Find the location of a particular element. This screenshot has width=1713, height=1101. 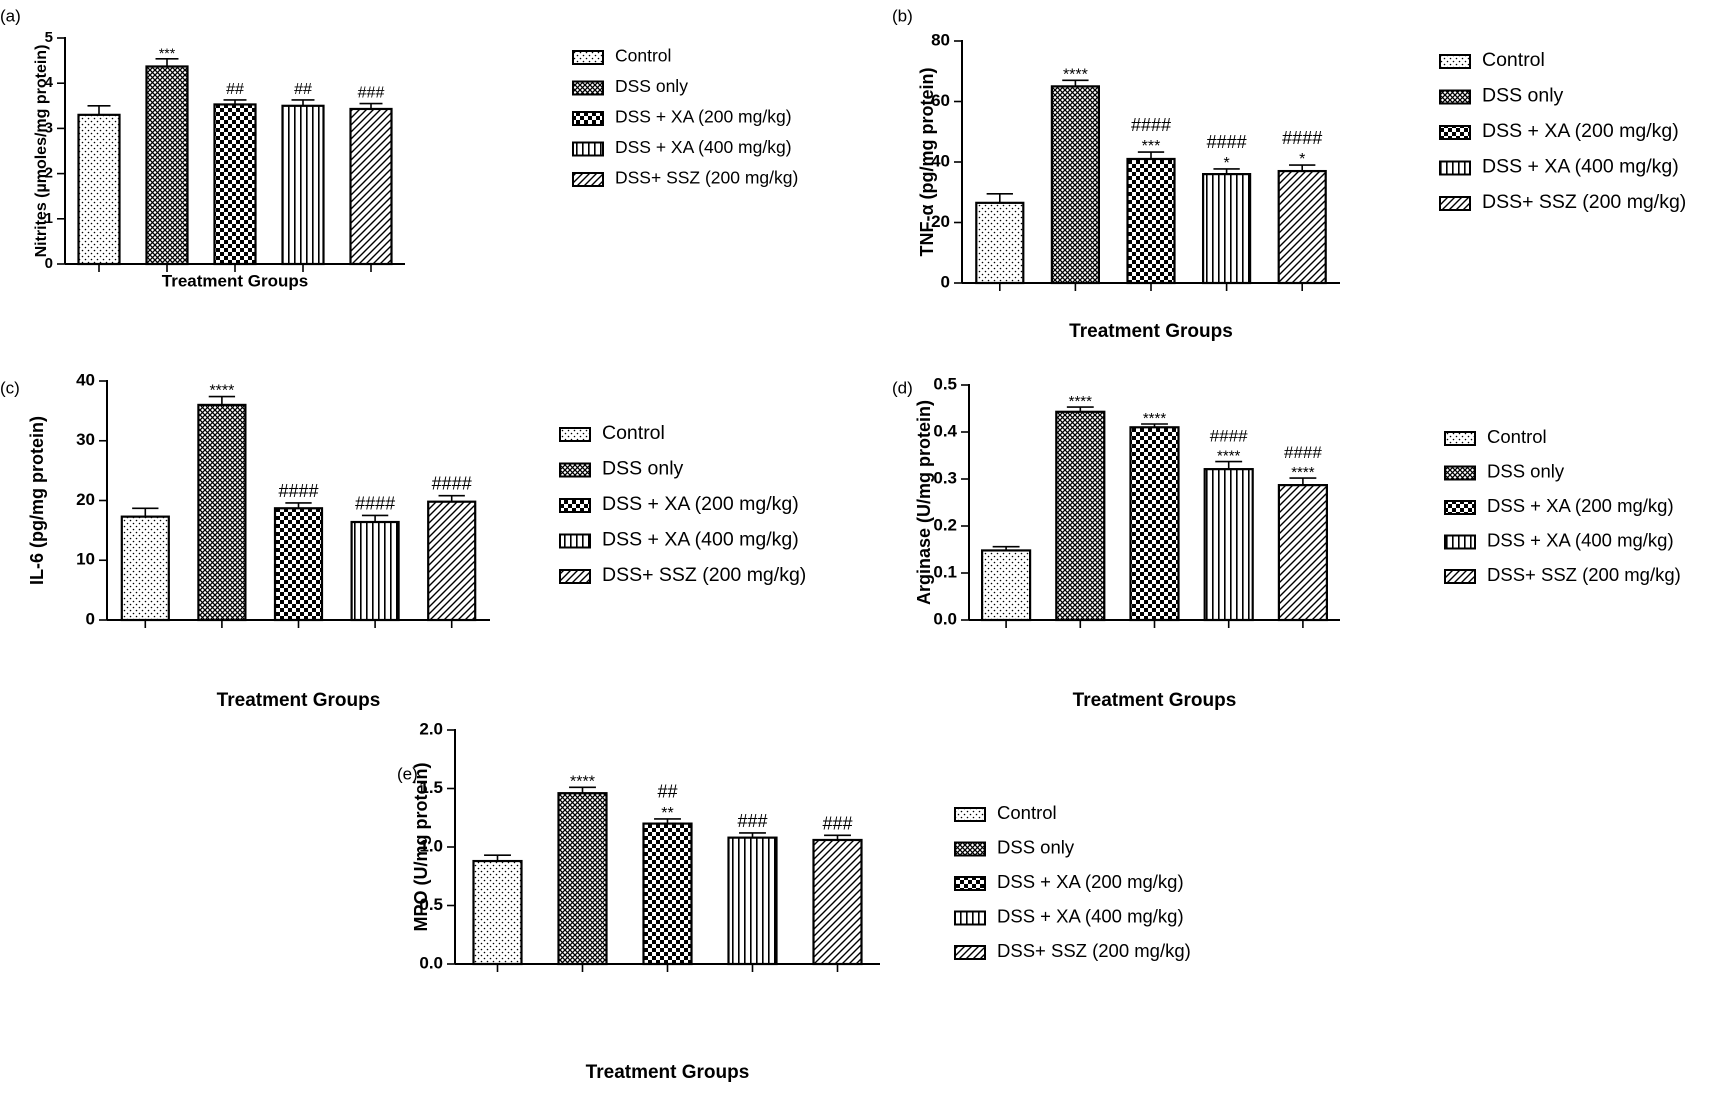

significance-label: ** is located at coordinates (667, 813).